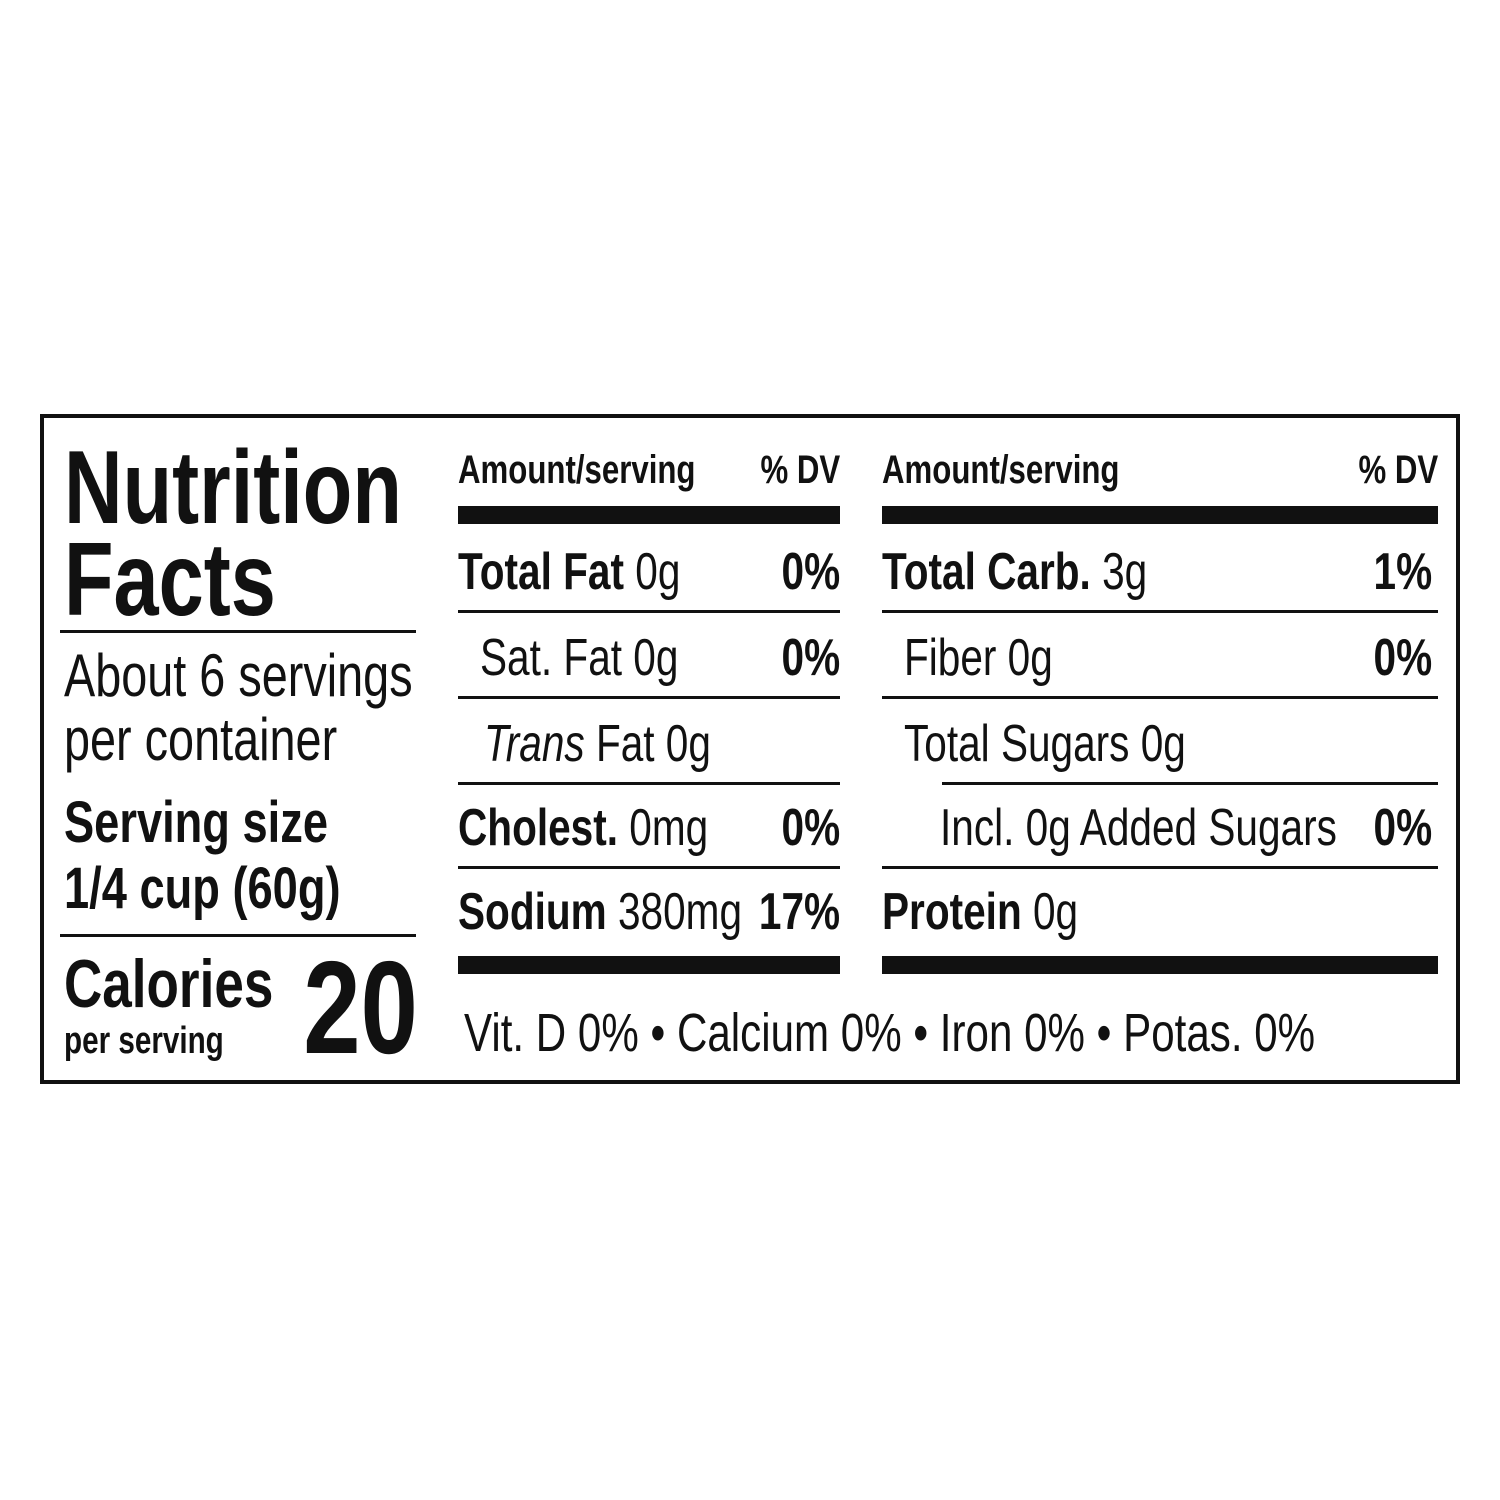  I want to click on calories-label: Calories, so click(169, 984).